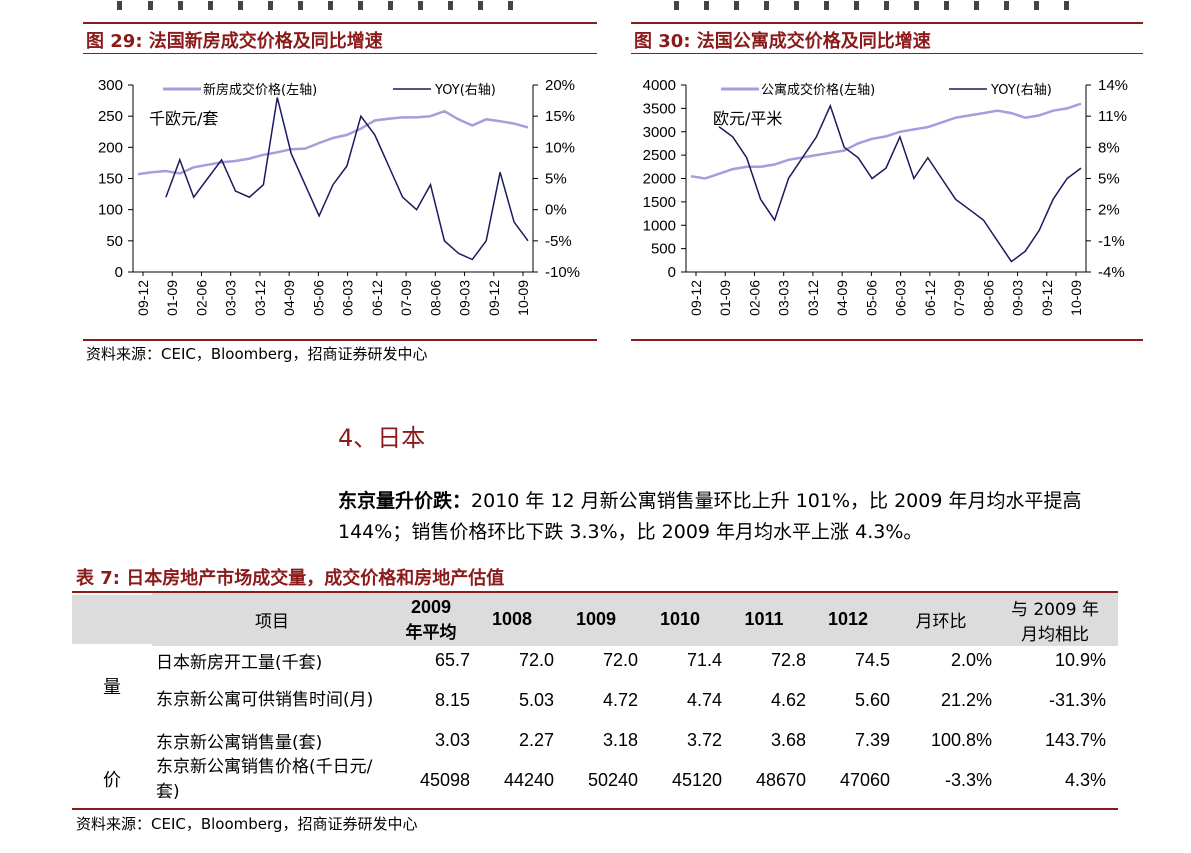 Image resolution: width=1191 pixels, height=853 pixels. What do you see at coordinates (452, 739) in the screenshot?
I see `cell: 3.03` at bounding box center [452, 739].